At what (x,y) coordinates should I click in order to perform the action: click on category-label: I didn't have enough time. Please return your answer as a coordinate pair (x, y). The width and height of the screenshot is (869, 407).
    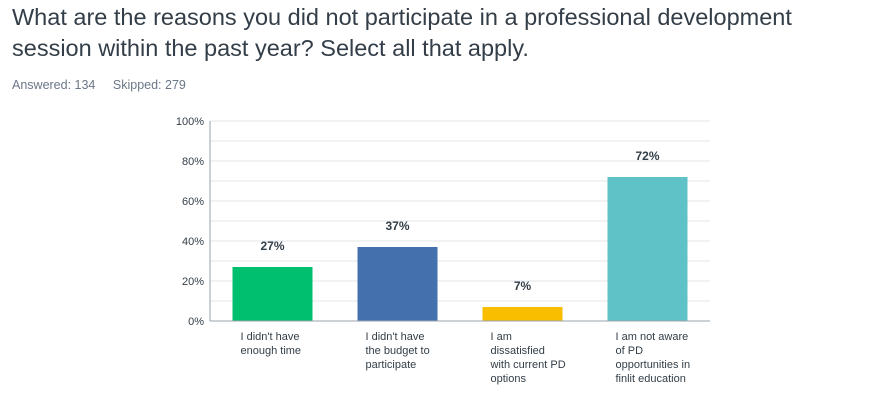
    Looking at the image, I should click on (271, 344).